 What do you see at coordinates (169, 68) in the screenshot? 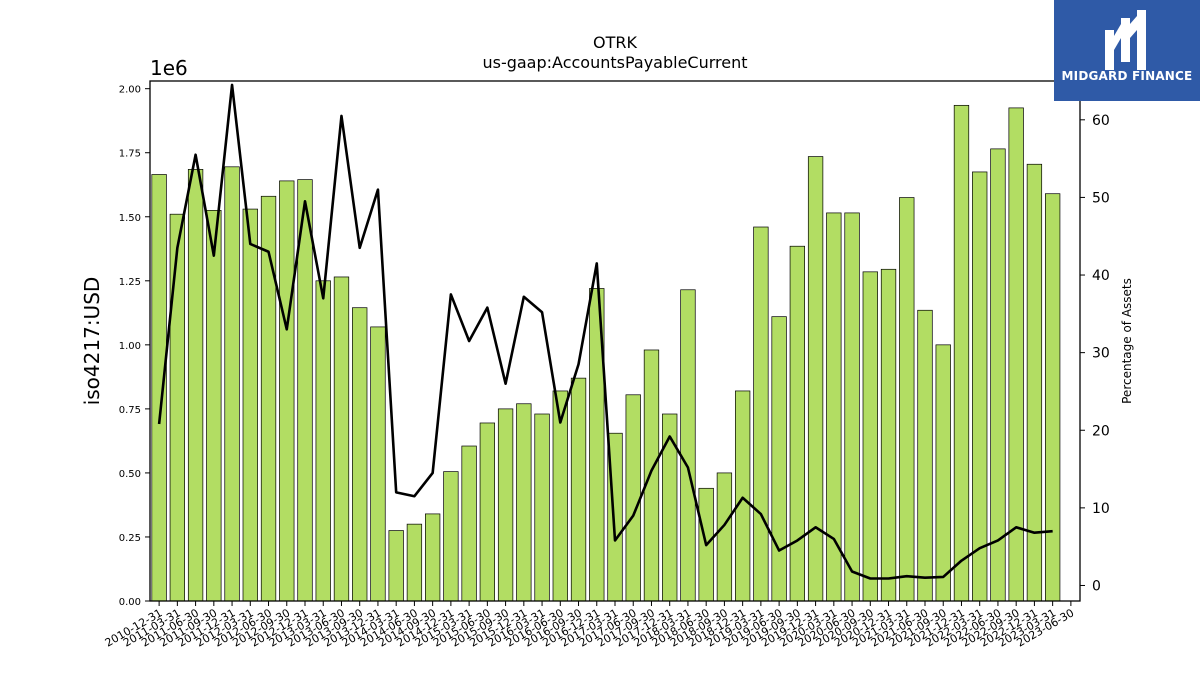
I see `y-axis-multiplier: 1e6` at bounding box center [169, 68].